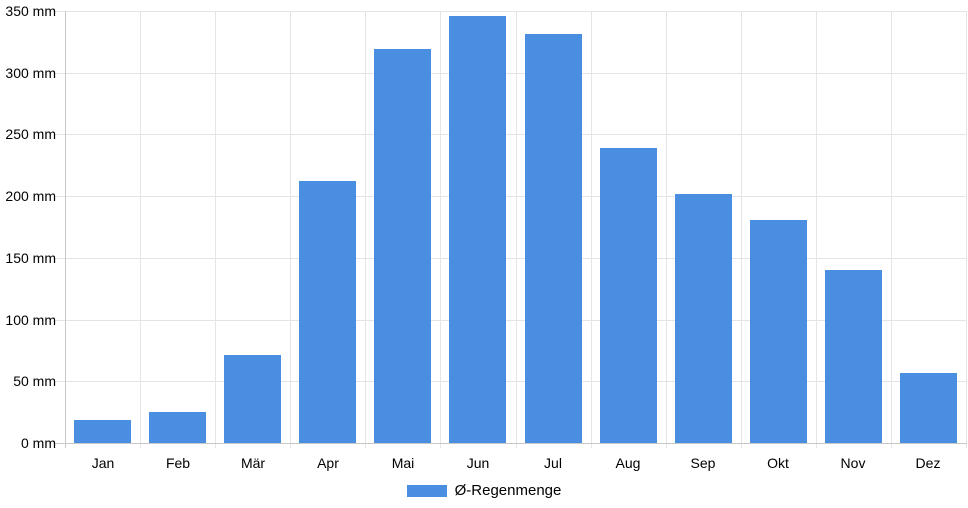 The width and height of the screenshot is (968, 508). Describe the element at coordinates (478, 463) in the screenshot. I see `x-tick-label: Jun` at that location.